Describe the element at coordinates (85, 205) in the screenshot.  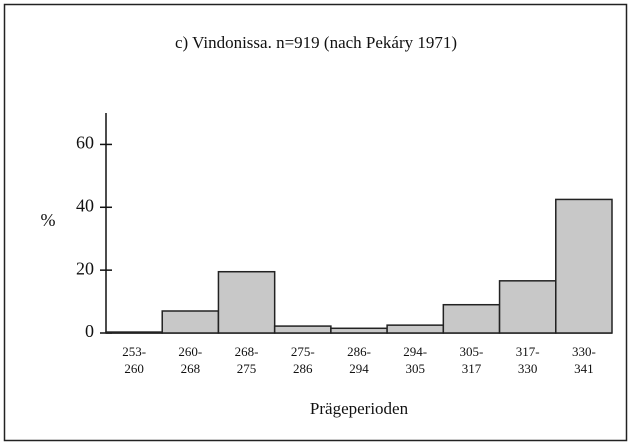
I see `y-tick-label: 40` at that location.